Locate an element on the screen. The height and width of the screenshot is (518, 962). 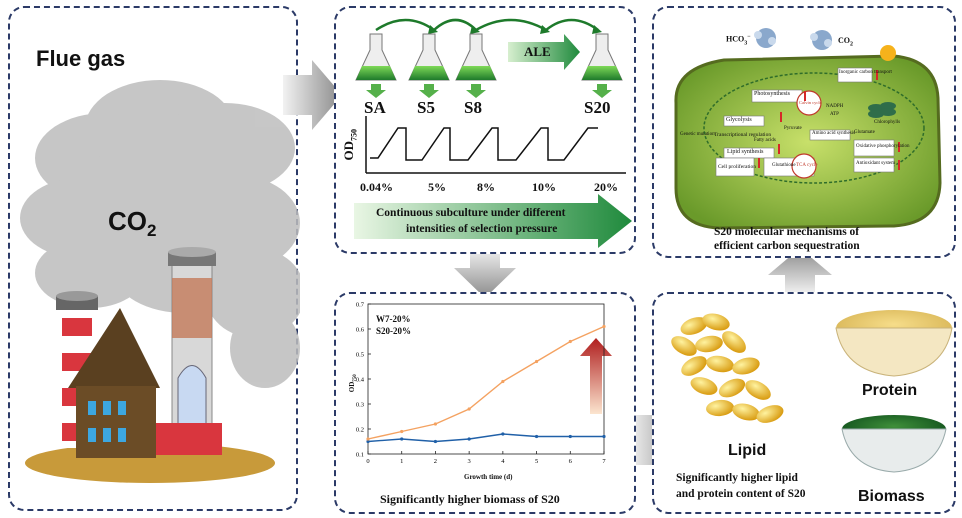
pathway-boxes is located at coordinates (805, 122).